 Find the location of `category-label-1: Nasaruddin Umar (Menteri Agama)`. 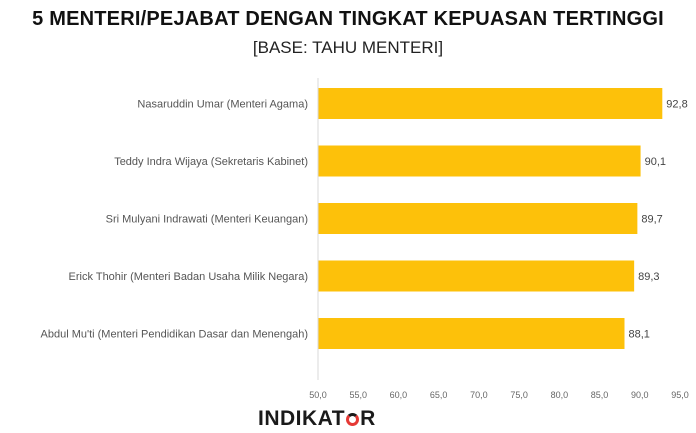

category-label-1: Nasaruddin Umar (Menteri Agama) is located at coordinates (222, 105).